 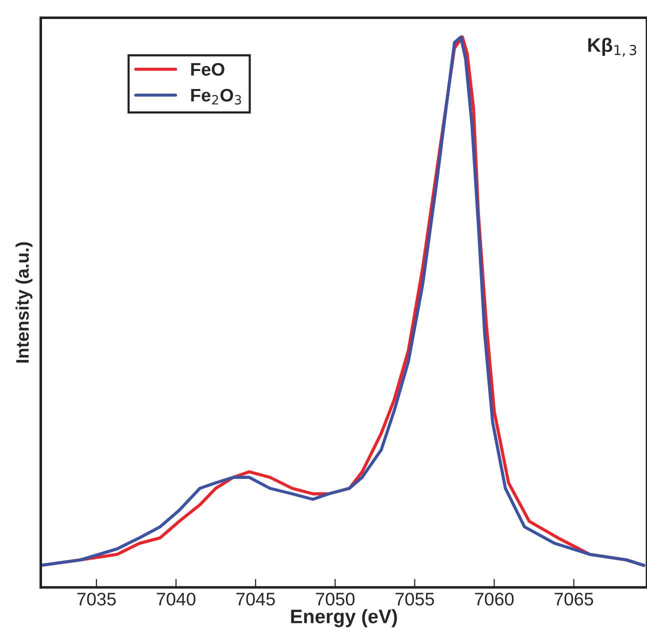 I want to click on annotation: Kβ$_{1,3}$, so click(x=612, y=47).